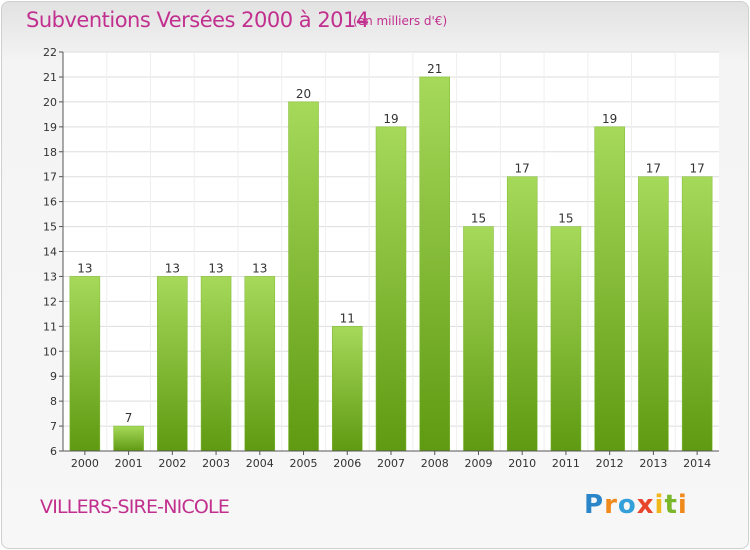 The image size is (750, 550). What do you see at coordinates (566, 463) in the screenshot?
I see `x-tick-label: 2011` at bounding box center [566, 463].